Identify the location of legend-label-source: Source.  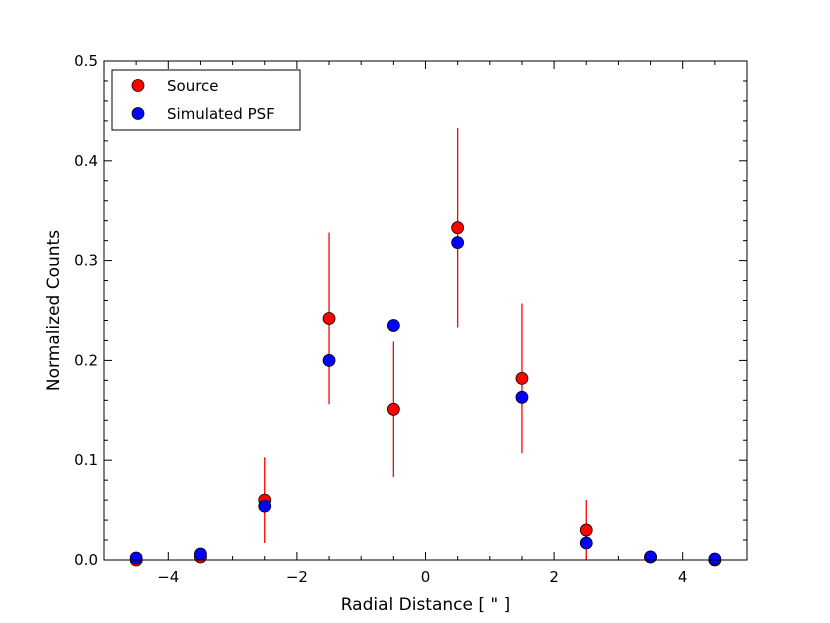
(193, 86).